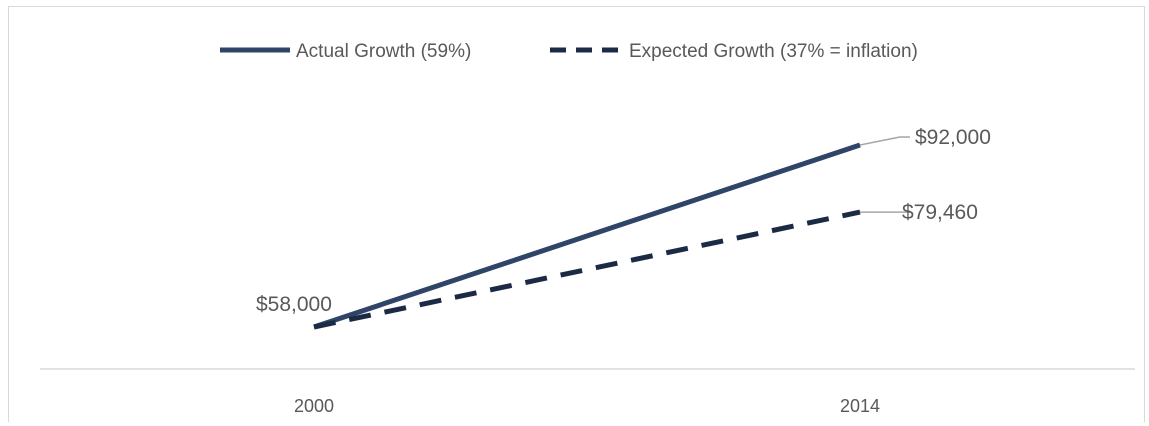 This screenshot has width=1149, height=426. I want to click on data-label-leader, so click(884, 141).